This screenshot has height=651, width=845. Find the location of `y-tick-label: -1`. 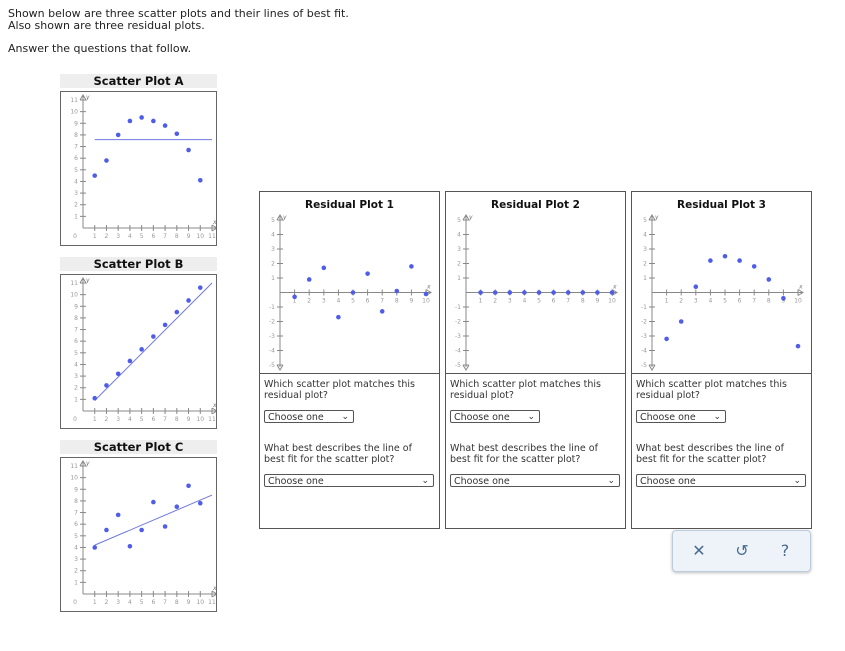

y-tick-label: -1 is located at coordinates (644, 307).